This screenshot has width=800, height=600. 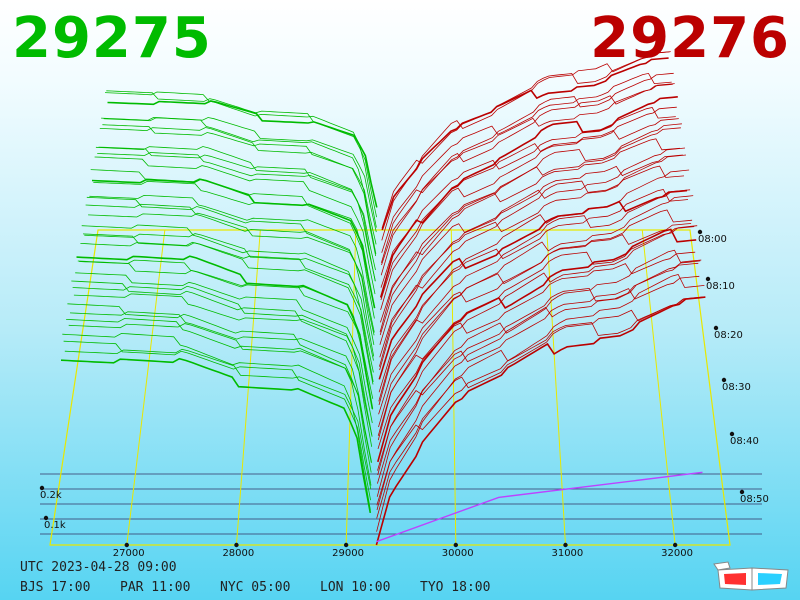 What do you see at coordinates (355, 587) in the screenshot?
I see `timezone-clock: LON 10:00` at bounding box center [355, 587].